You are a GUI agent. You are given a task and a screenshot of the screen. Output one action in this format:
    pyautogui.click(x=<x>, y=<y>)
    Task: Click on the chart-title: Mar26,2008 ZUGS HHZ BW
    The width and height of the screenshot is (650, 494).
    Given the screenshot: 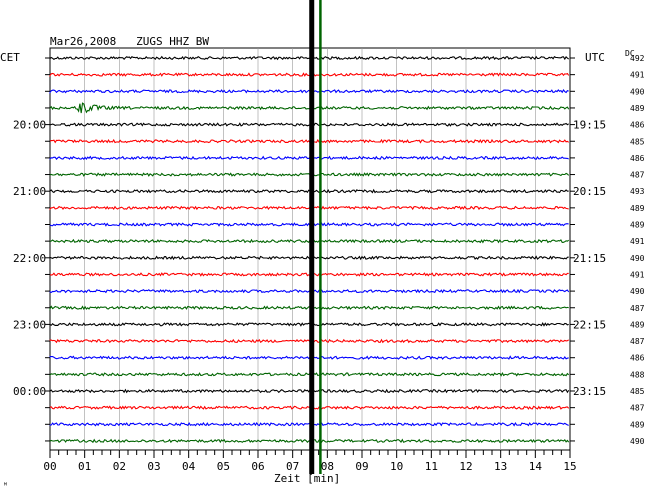 What is the action you would take?
    pyautogui.click(x=129, y=41)
    